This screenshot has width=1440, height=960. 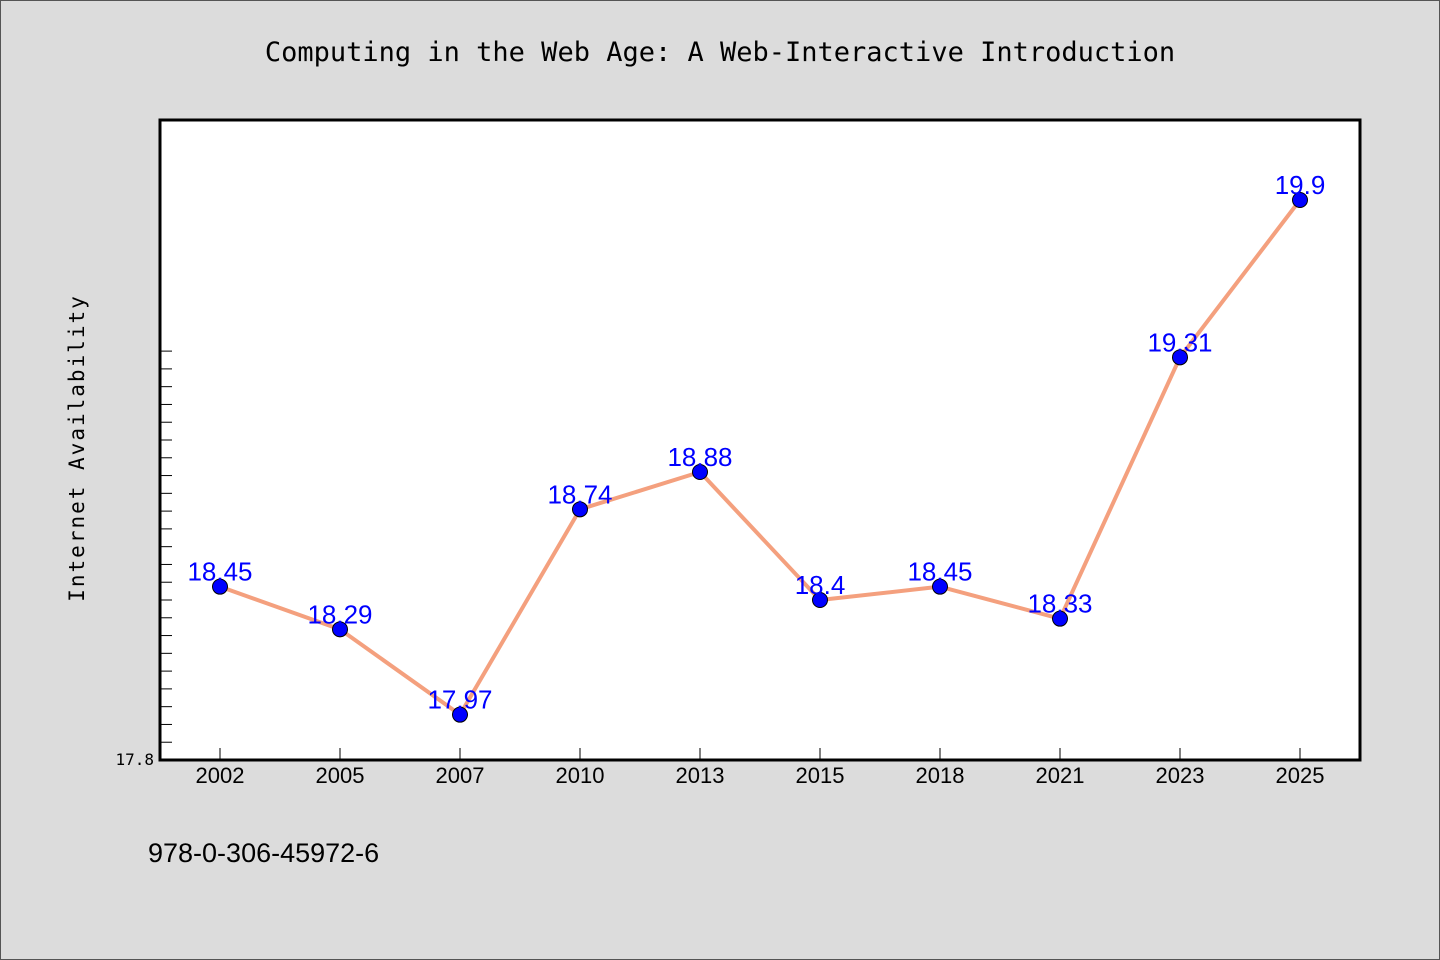 What do you see at coordinates (700, 775) in the screenshot?
I see `x-tick-label: 2013` at bounding box center [700, 775].